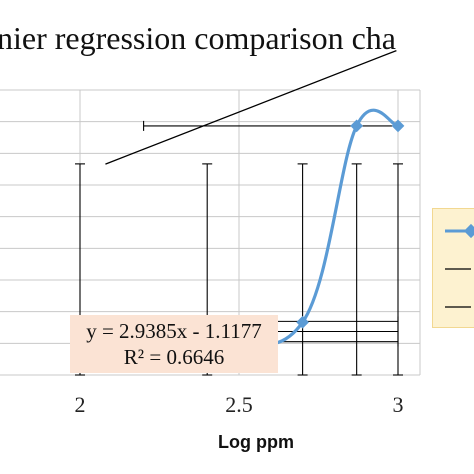 The height and width of the screenshot is (474, 474). I want to click on x-tick-labels: 2 2.5 3, so click(239, 404).